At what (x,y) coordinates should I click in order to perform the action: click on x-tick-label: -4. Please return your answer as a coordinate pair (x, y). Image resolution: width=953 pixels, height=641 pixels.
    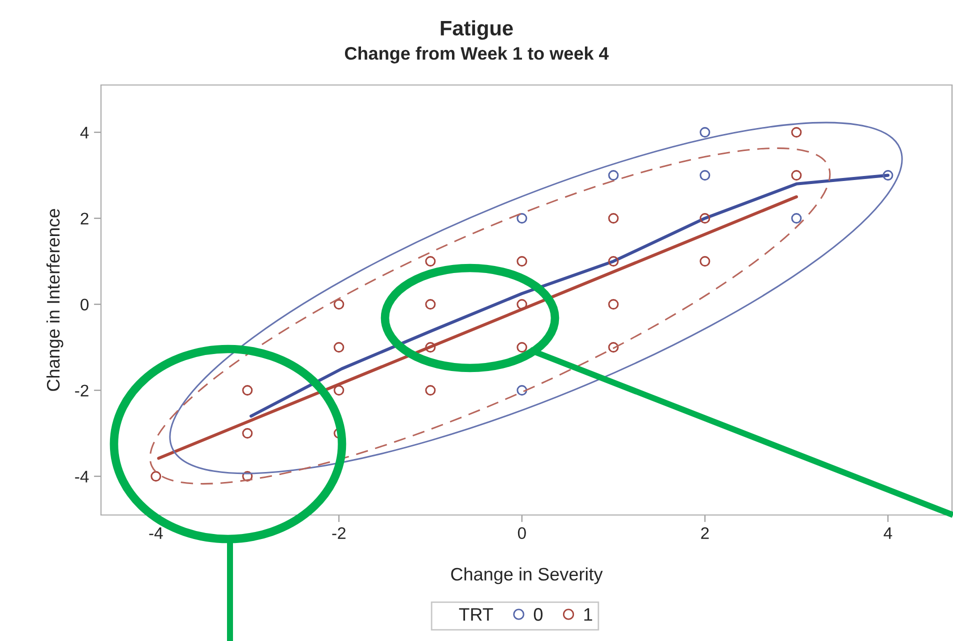
    Looking at the image, I should click on (156, 533).